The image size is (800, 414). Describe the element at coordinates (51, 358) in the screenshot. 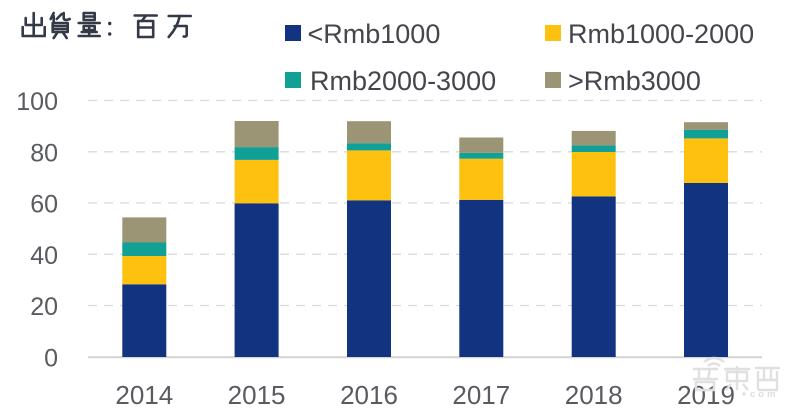

I see `svg-text: 0` at that location.